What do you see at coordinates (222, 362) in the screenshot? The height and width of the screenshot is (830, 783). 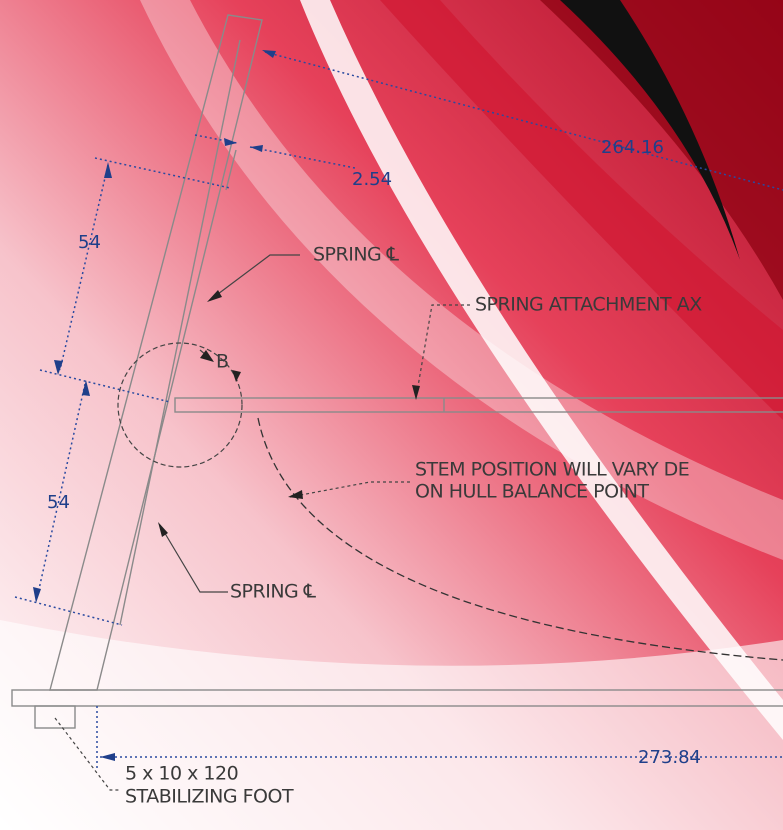 I see `detail-label: B` at bounding box center [222, 362].